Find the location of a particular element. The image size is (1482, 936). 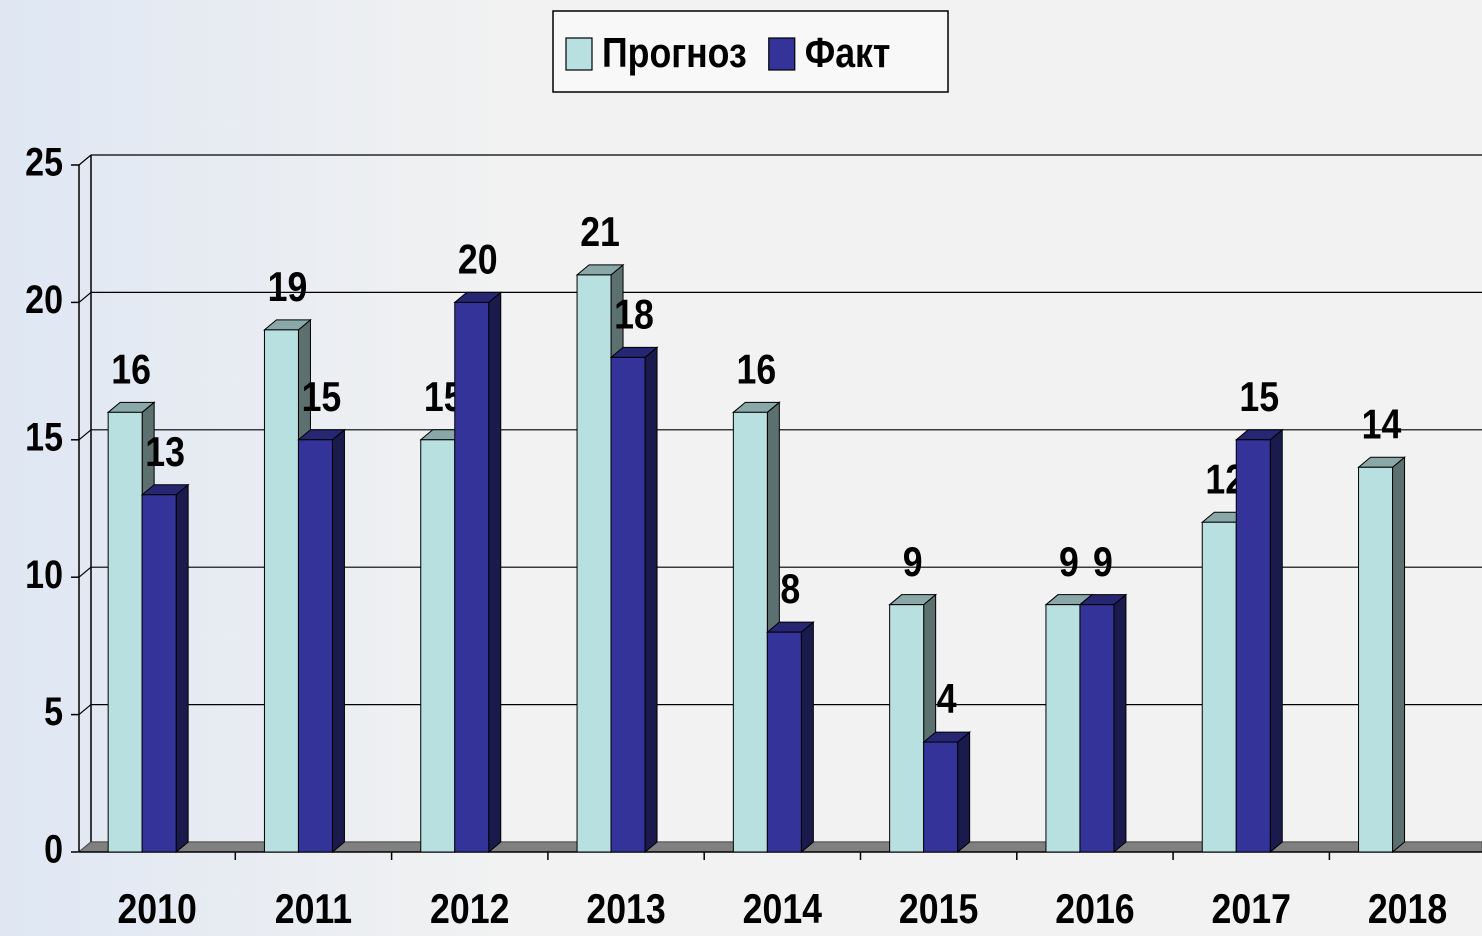

x-tick-label: 2018 is located at coordinates (1407, 909).